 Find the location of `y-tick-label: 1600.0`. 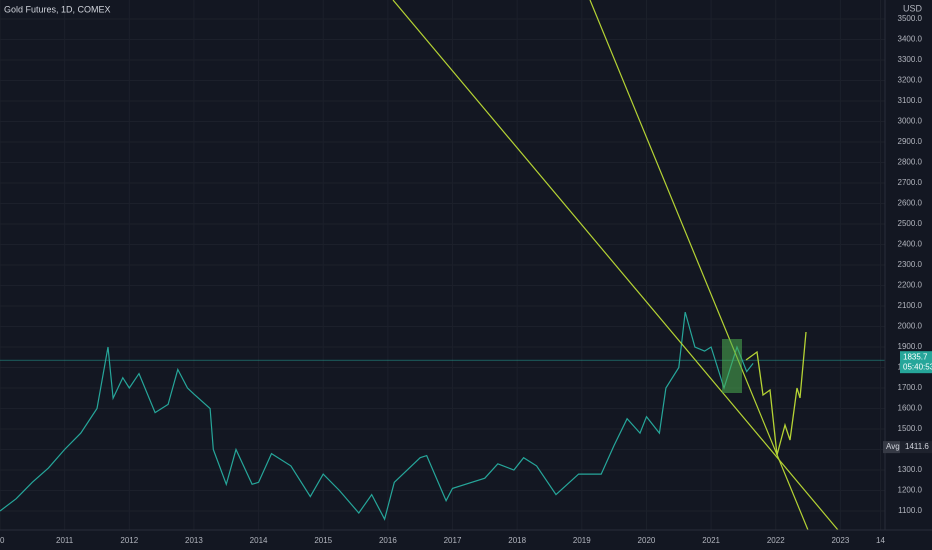

y-tick-label: 1600.0 is located at coordinates (910, 408).